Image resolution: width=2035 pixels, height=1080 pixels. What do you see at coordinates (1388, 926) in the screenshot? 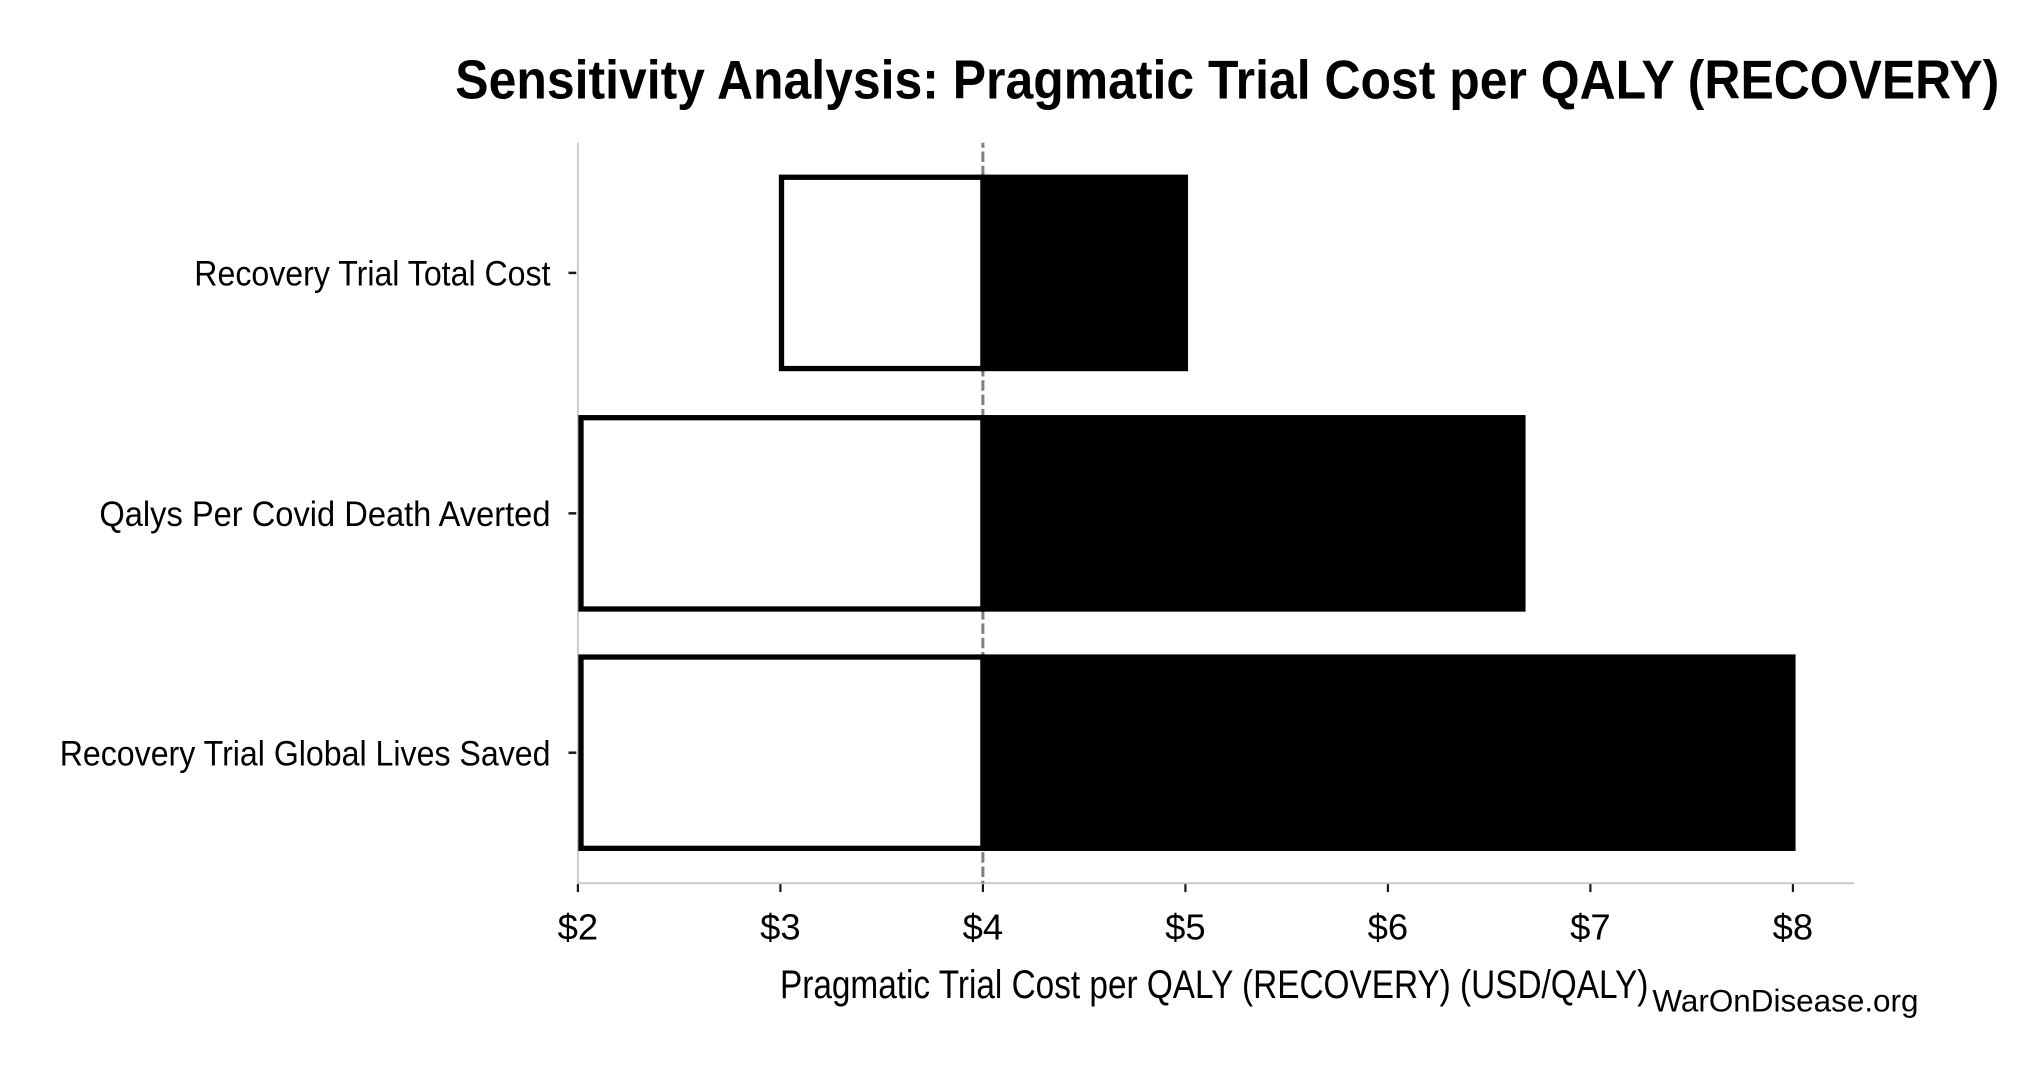
I see `svg-text: $6` at bounding box center [1388, 926].